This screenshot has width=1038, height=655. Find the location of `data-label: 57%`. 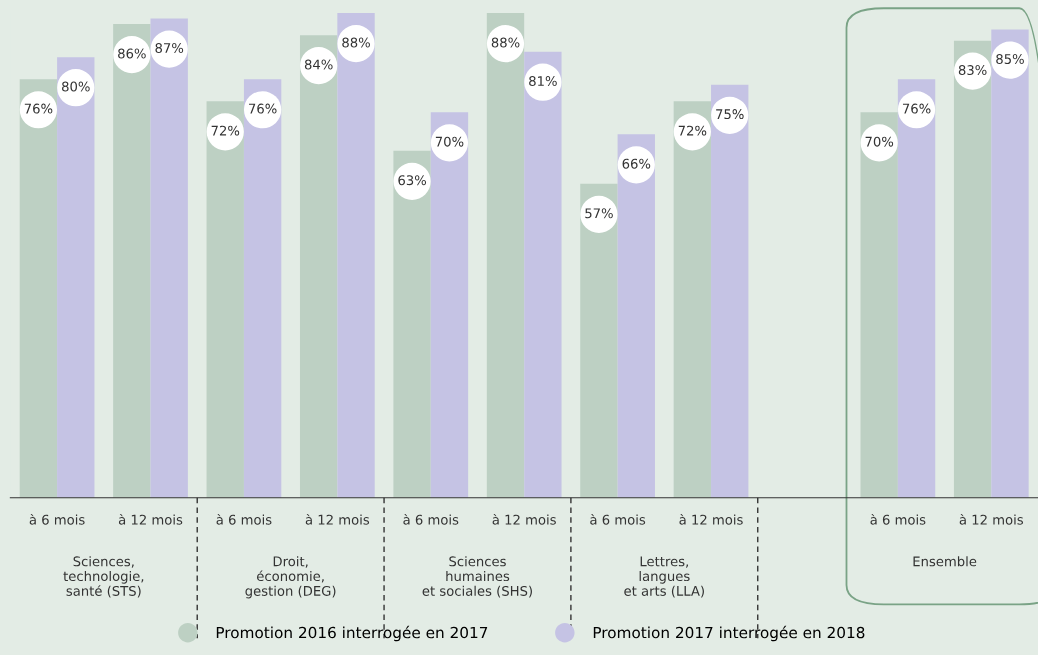

data-label: 57% is located at coordinates (599, 213).